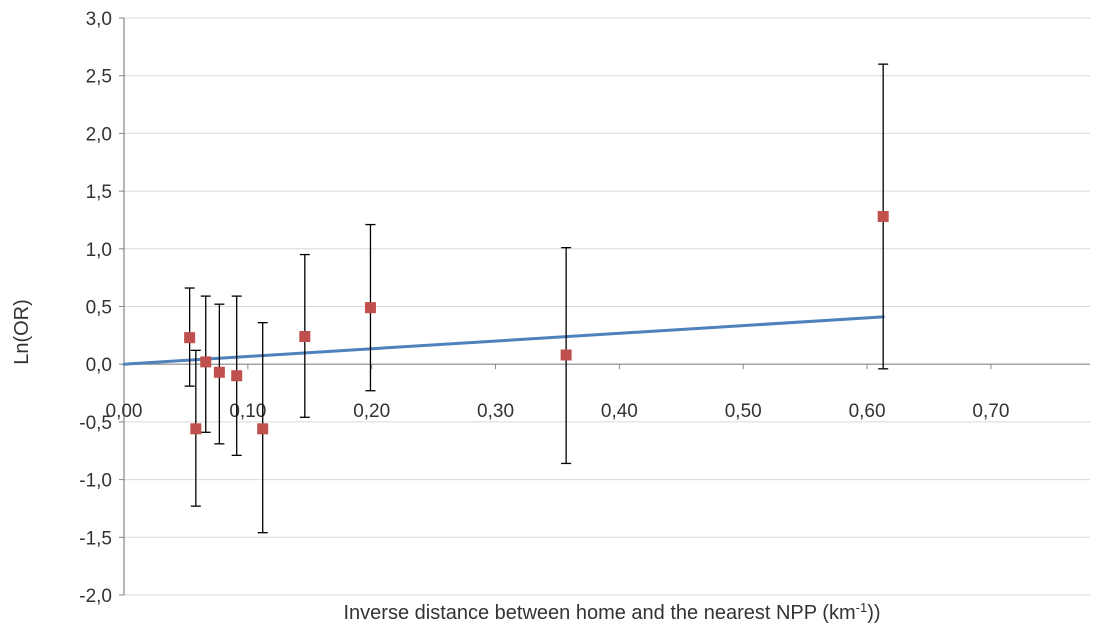 The height and width of the screenshot is (635, 1101). What do you see at coordinates (124, 411) in the screenshot?
I see `x-tick-label: 0,00` at bounding box center [124, 411].